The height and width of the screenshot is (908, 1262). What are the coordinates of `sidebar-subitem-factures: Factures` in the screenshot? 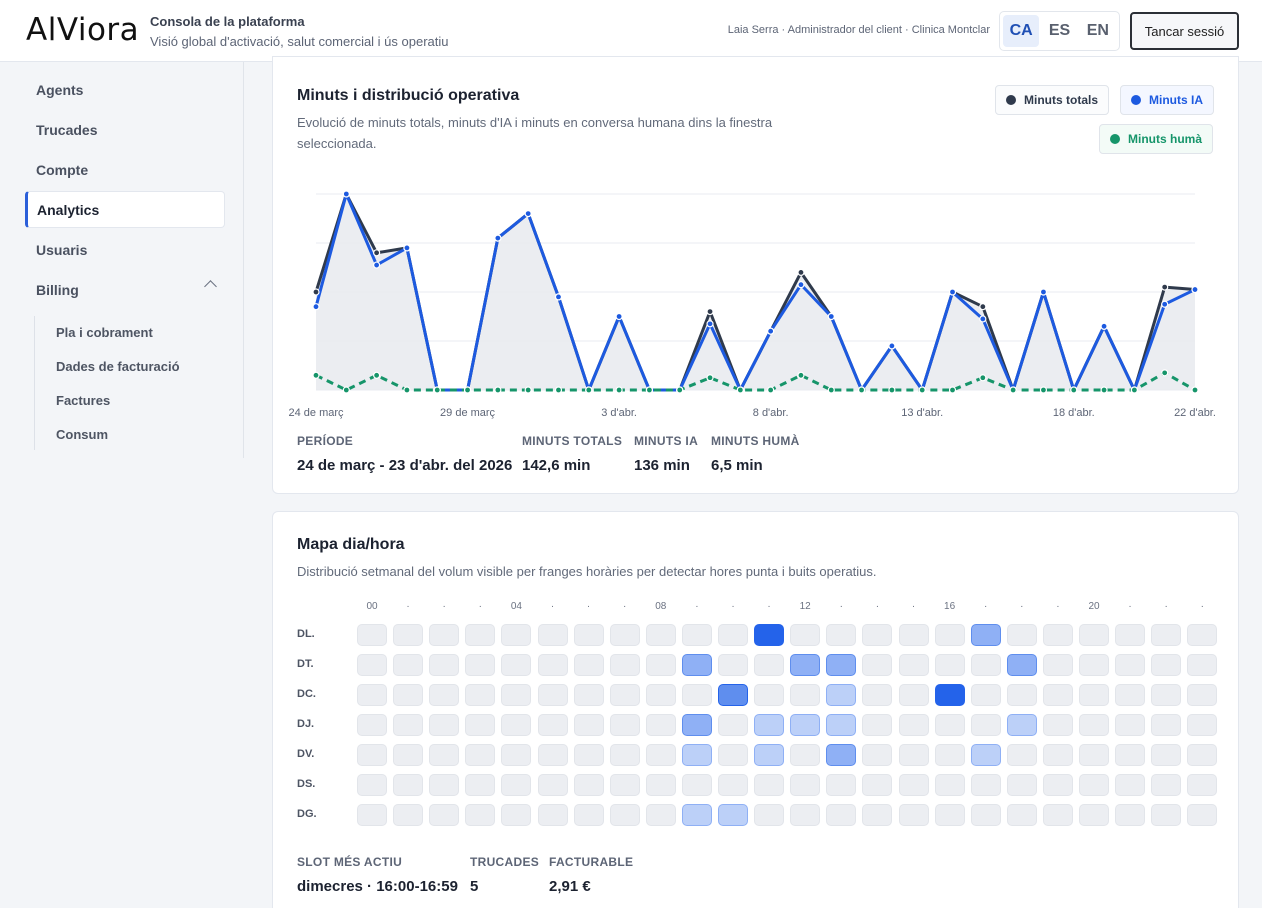 It's located at (83, 400).